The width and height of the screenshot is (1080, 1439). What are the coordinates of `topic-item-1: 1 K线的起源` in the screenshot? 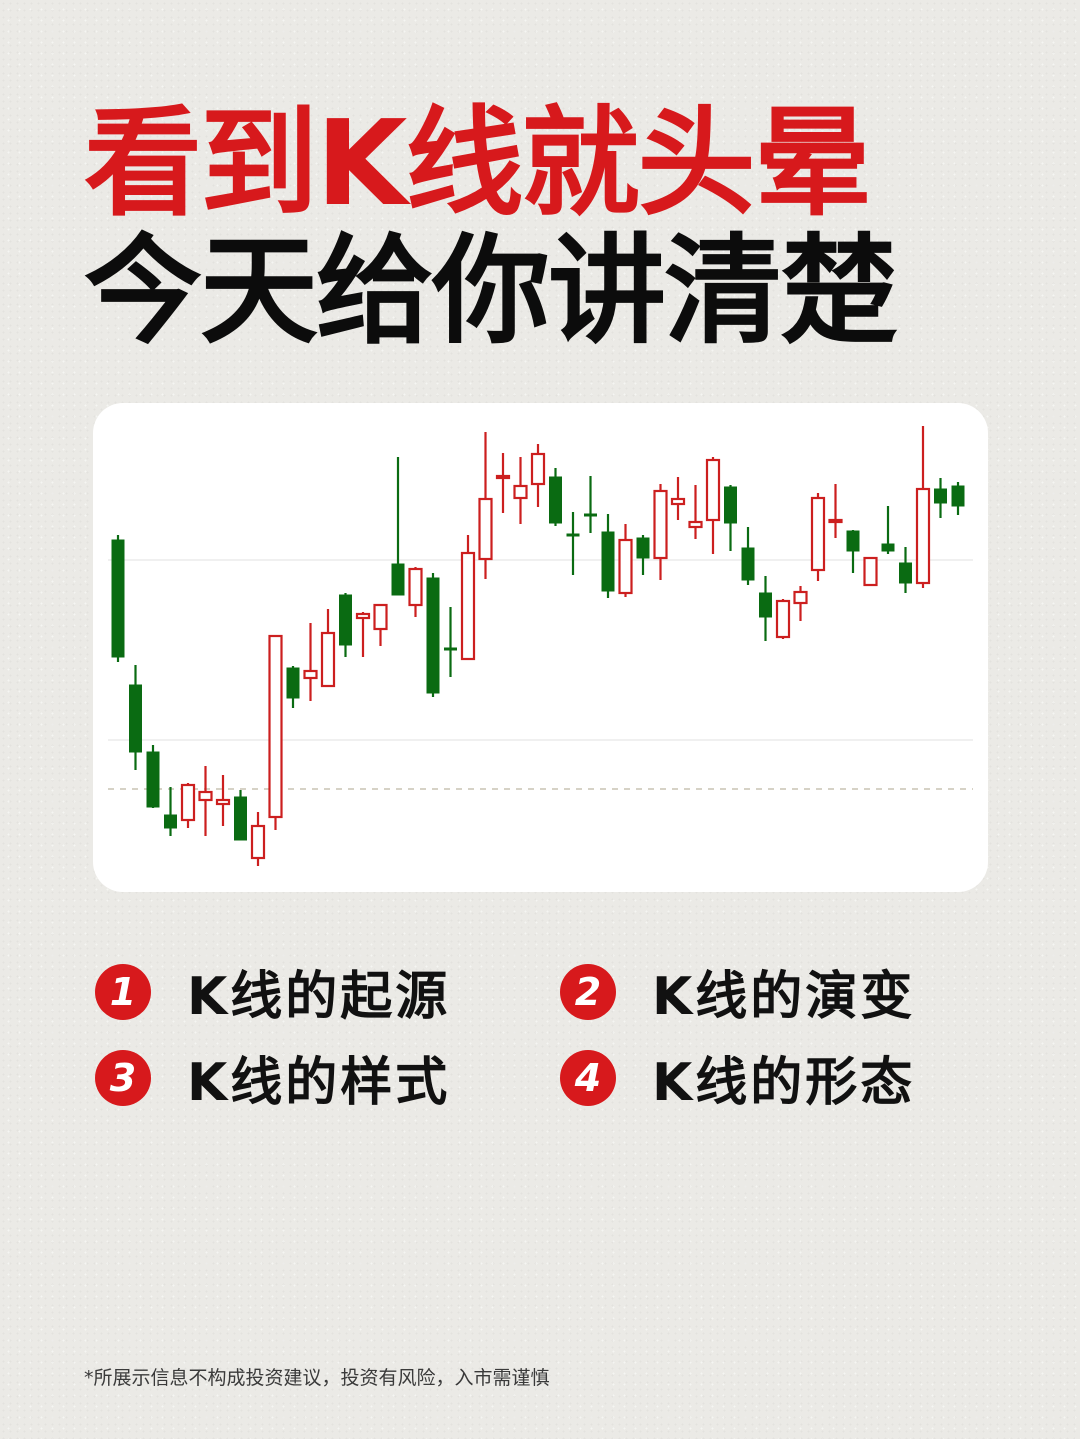 It's located at (272, 991).